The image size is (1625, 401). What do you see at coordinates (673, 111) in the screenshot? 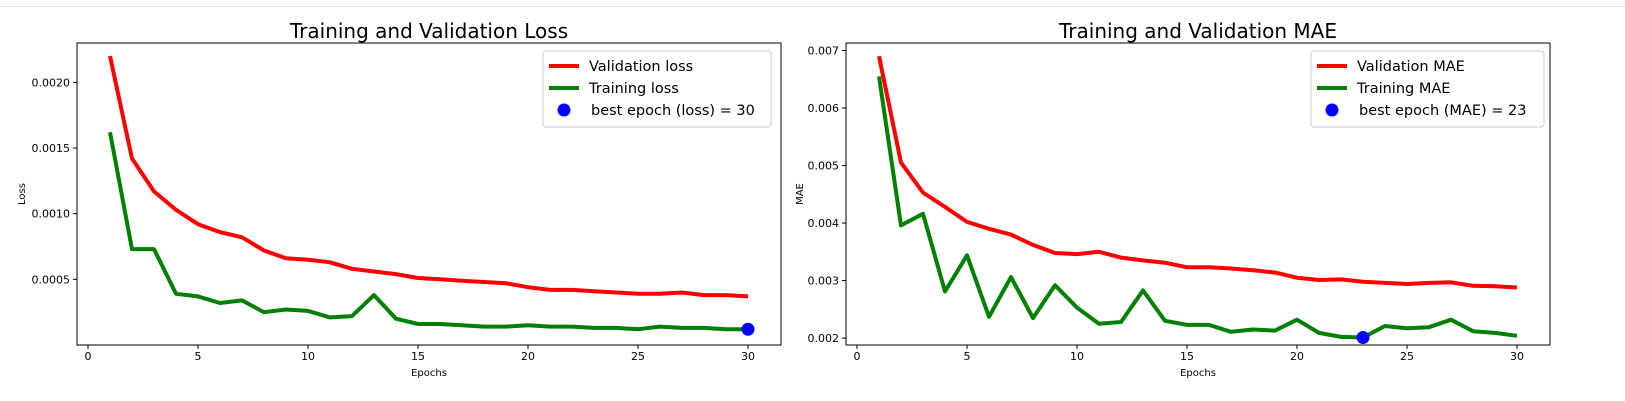
I see `legend-label: best epoch (loss) = 30` at bounding box center [673, 111].